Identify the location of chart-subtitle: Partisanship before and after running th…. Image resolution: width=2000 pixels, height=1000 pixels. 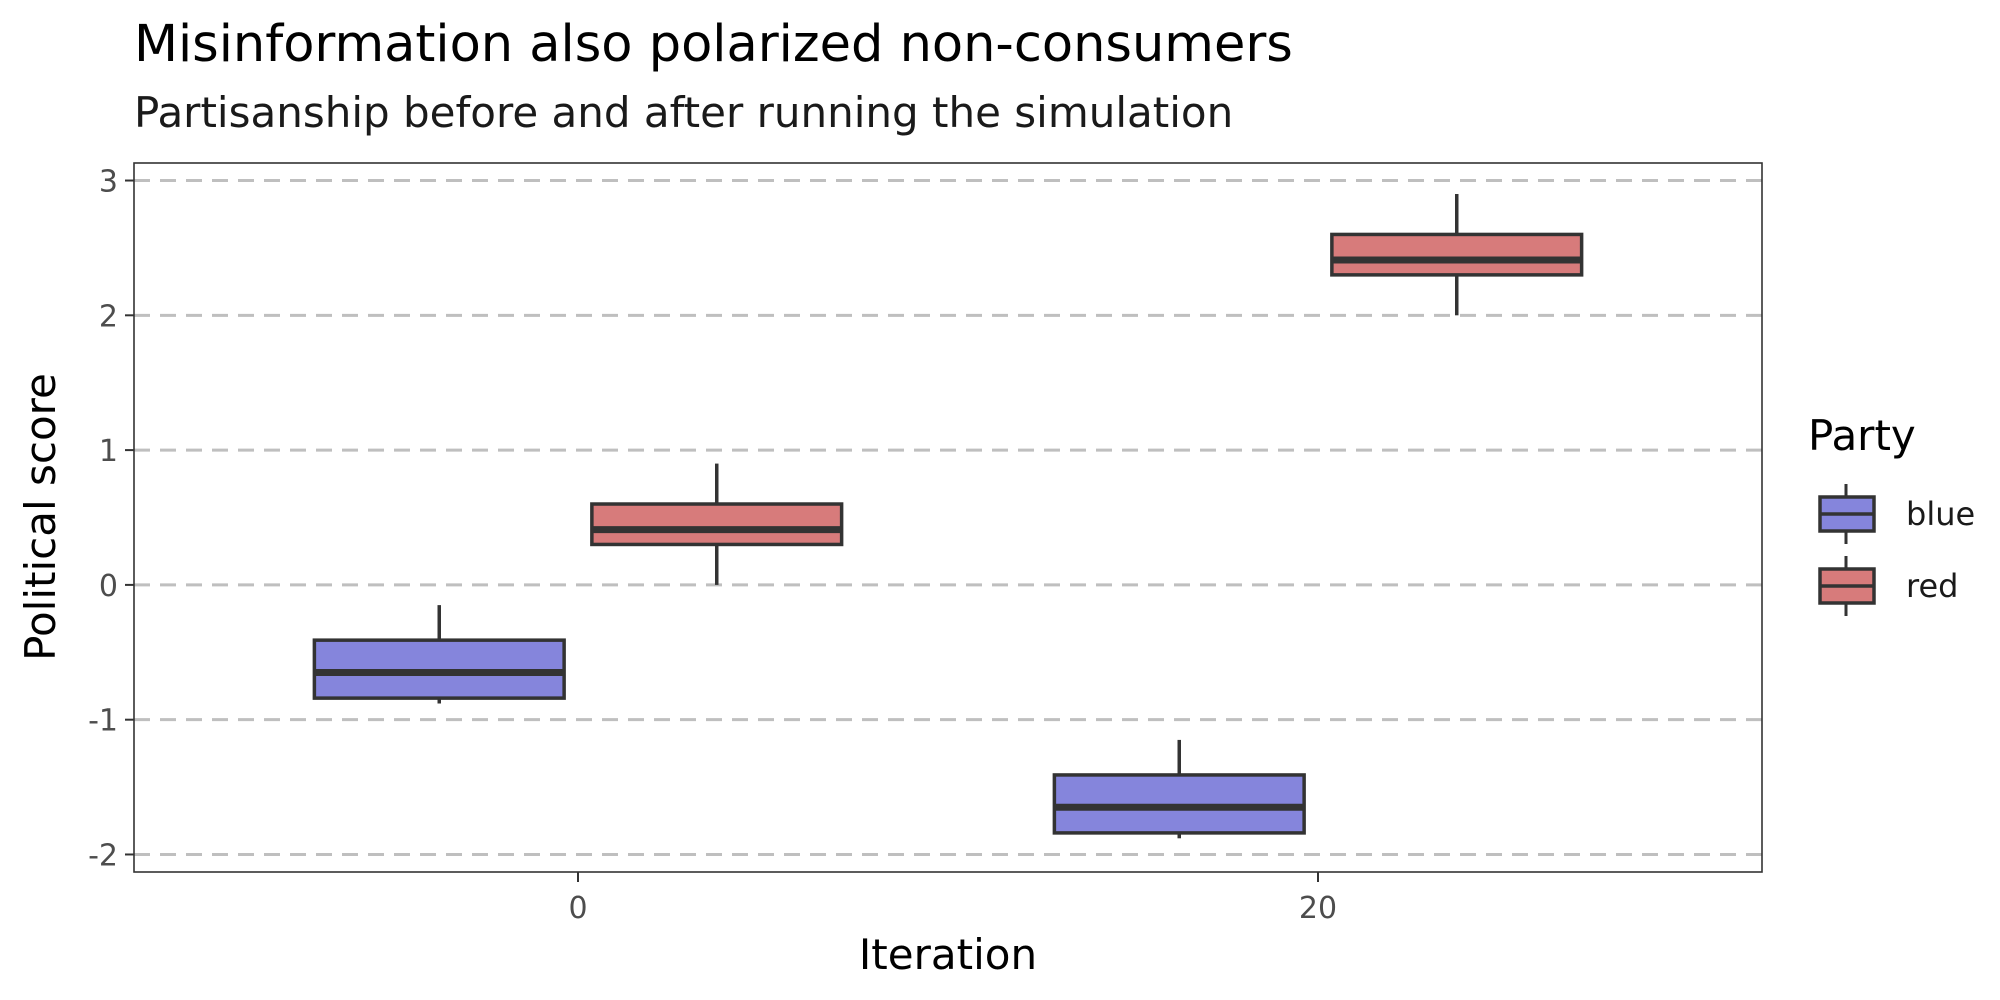
(683, 112).